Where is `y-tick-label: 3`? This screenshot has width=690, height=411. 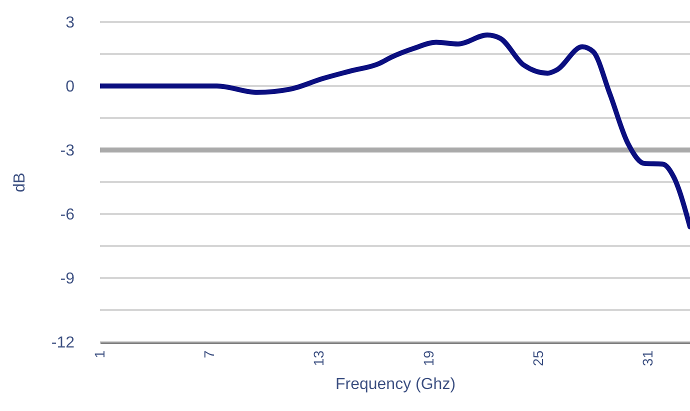
y-tick-label: 3 is located at coordinates (70, 23).